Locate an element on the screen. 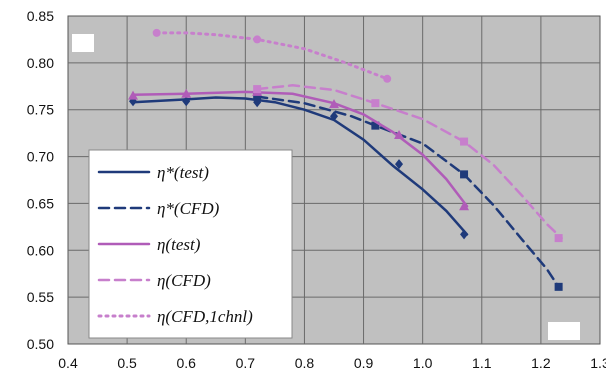 The image size is (606, 376). legend-label: η(test) is located at coordinates (179, 244).